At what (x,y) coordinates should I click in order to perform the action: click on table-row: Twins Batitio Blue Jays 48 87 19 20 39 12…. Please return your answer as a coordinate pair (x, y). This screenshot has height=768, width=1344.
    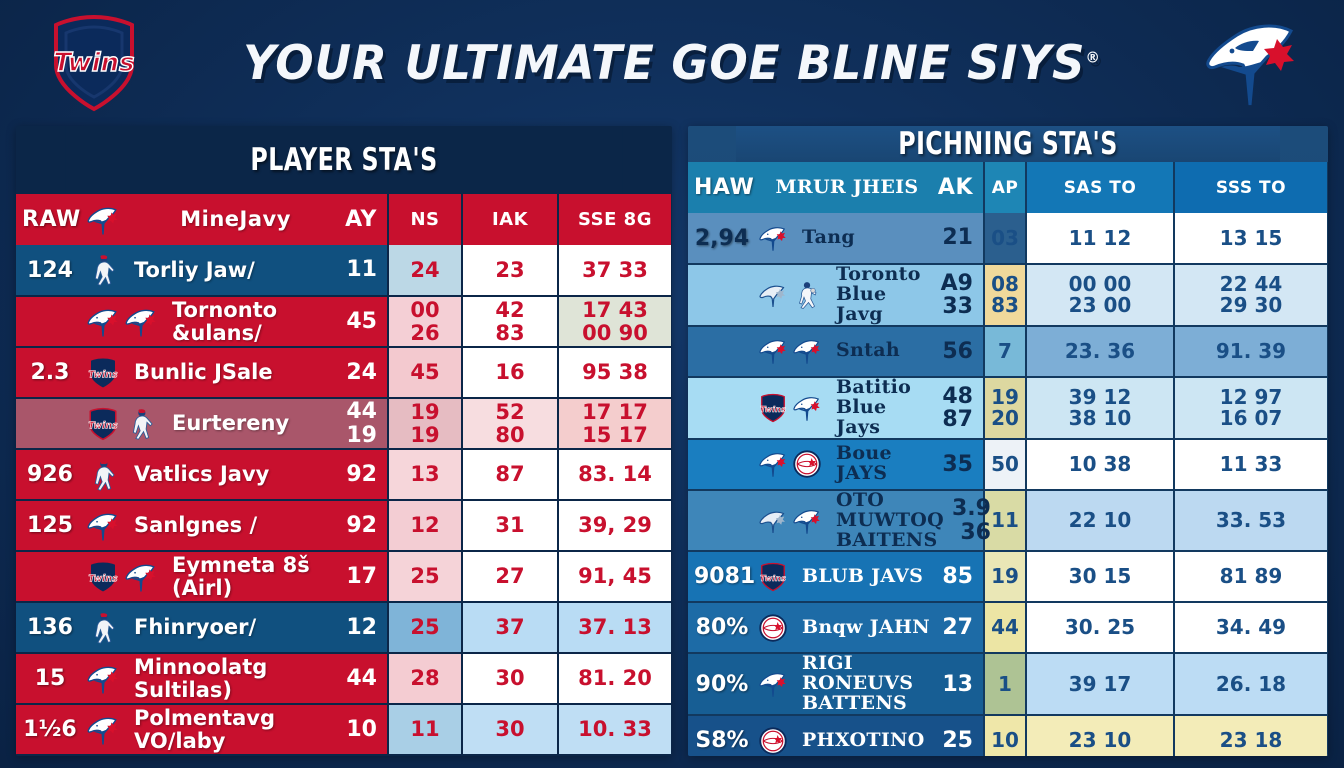
    Looking at the image, I should click on (1008, 408).